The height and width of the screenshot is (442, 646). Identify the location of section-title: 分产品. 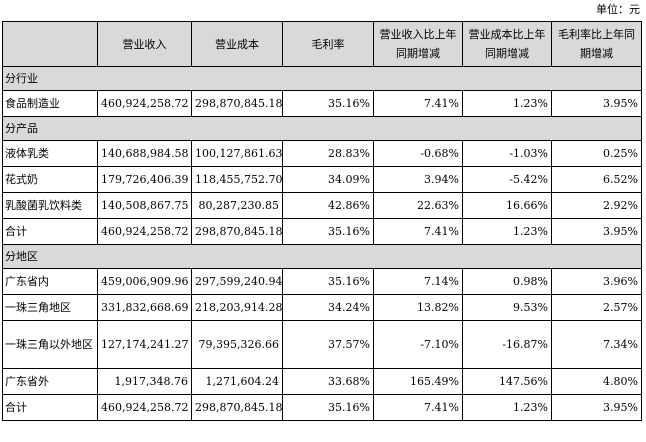
(322, 128).